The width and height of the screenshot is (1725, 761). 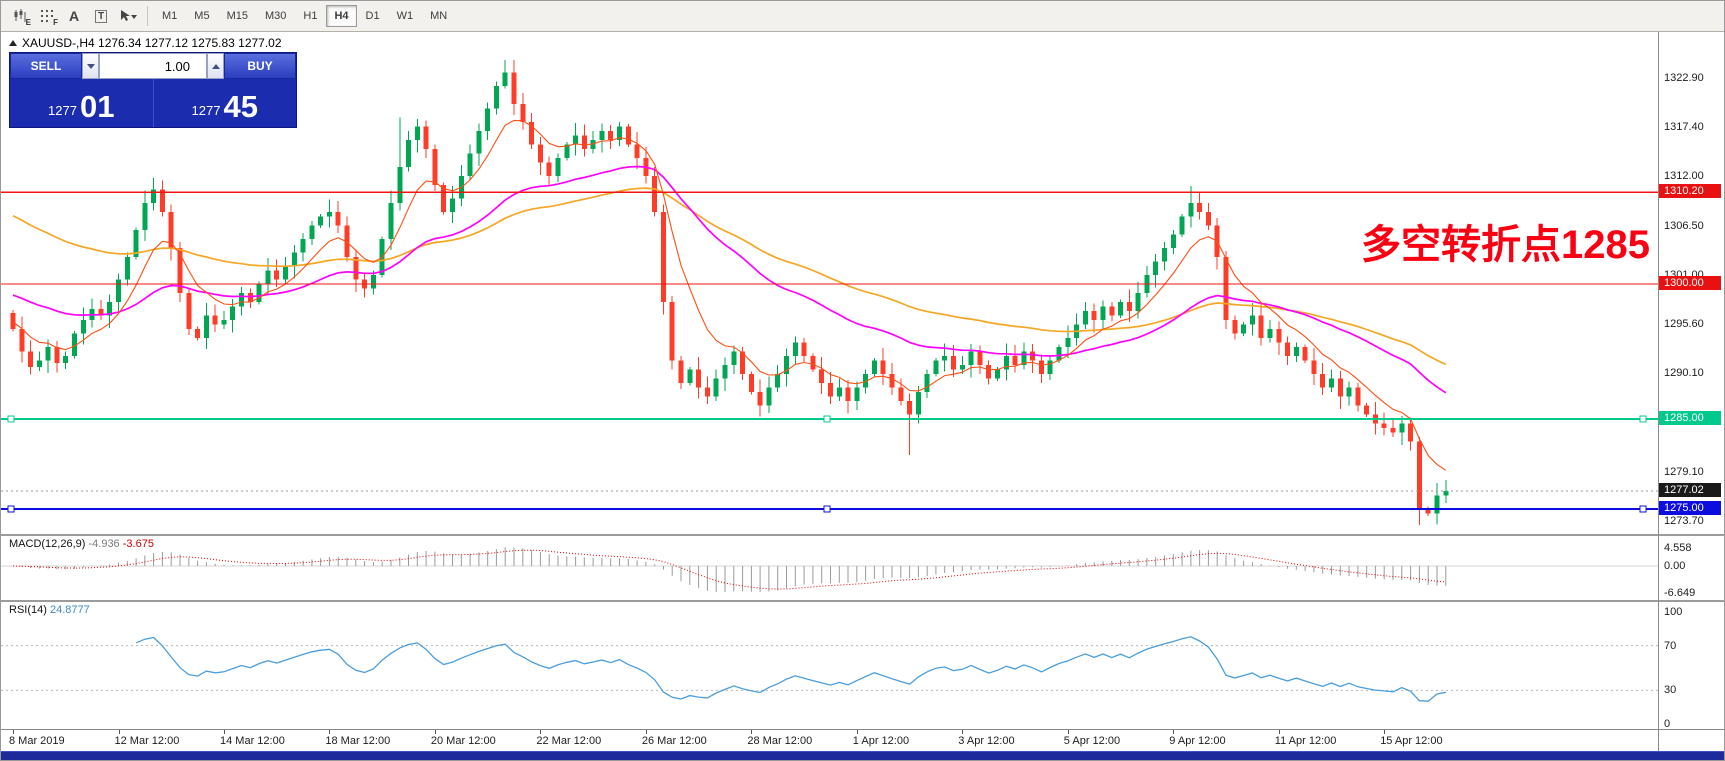 I want to click on rsi-label: RSI(14) 24.8777, so click(x=49, y=610).